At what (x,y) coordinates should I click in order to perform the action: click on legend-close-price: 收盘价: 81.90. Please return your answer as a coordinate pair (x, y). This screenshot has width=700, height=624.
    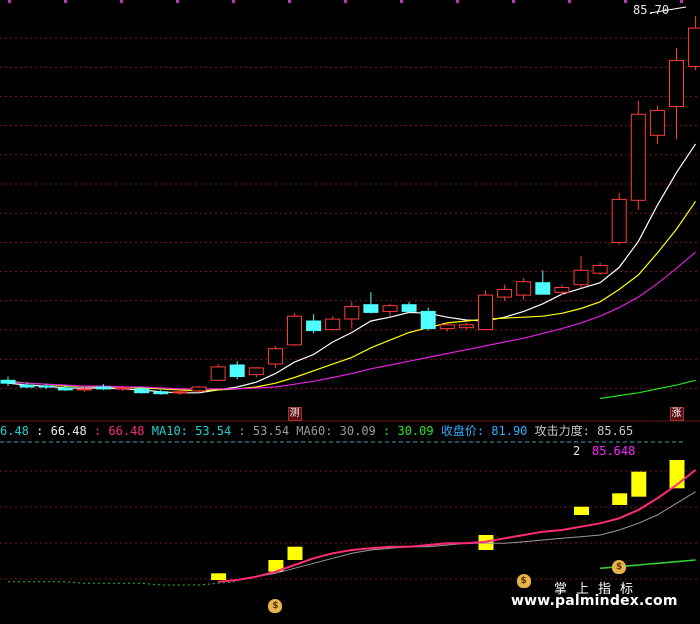
    Looking at the image, I should click on (484, 431).